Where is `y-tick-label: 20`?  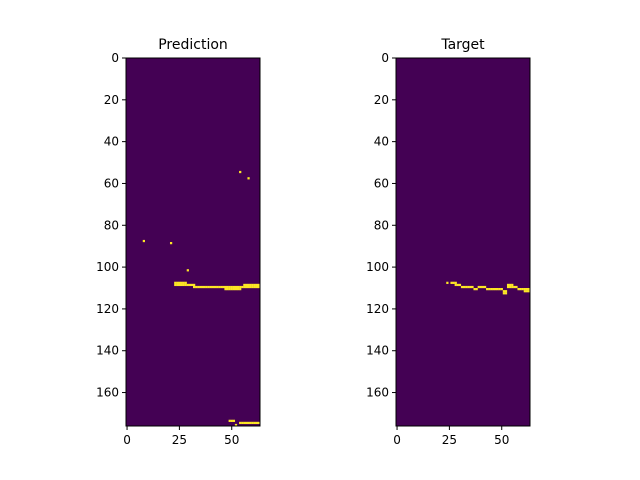 y-tick-label: 20 is located at coordinates (381, 100).